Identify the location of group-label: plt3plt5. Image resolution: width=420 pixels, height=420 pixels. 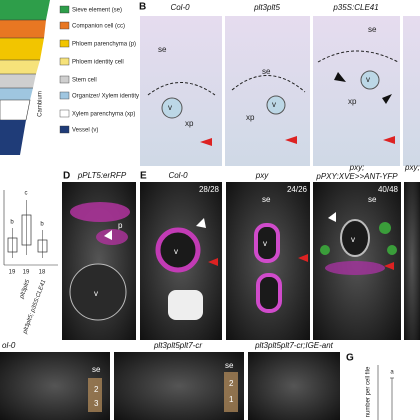
(25, 290).